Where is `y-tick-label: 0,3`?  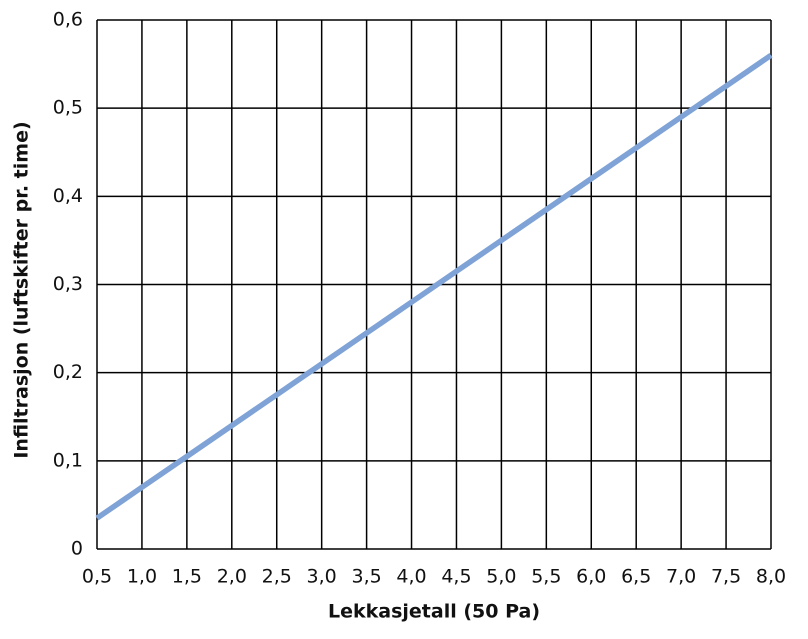
y-tick-label: 0,3 is located at coordinates (68, 284).